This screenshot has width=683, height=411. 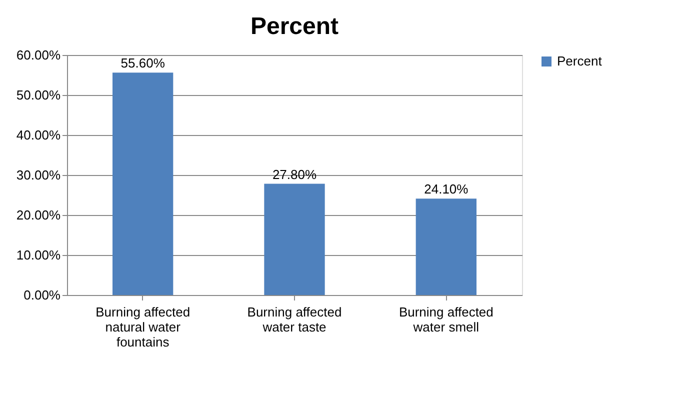 I want to click on x-tick-label: Burning affected natural water fountains, so click(x=143, y=327).